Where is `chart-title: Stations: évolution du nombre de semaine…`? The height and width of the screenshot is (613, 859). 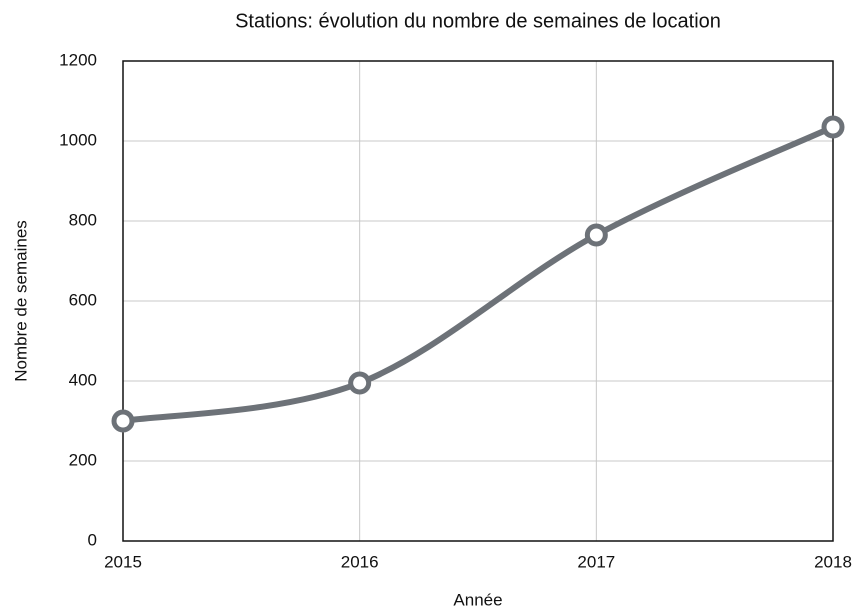 chart-title: Stations: évolution du nombre de semaine… is located at coordinates (478, 21).